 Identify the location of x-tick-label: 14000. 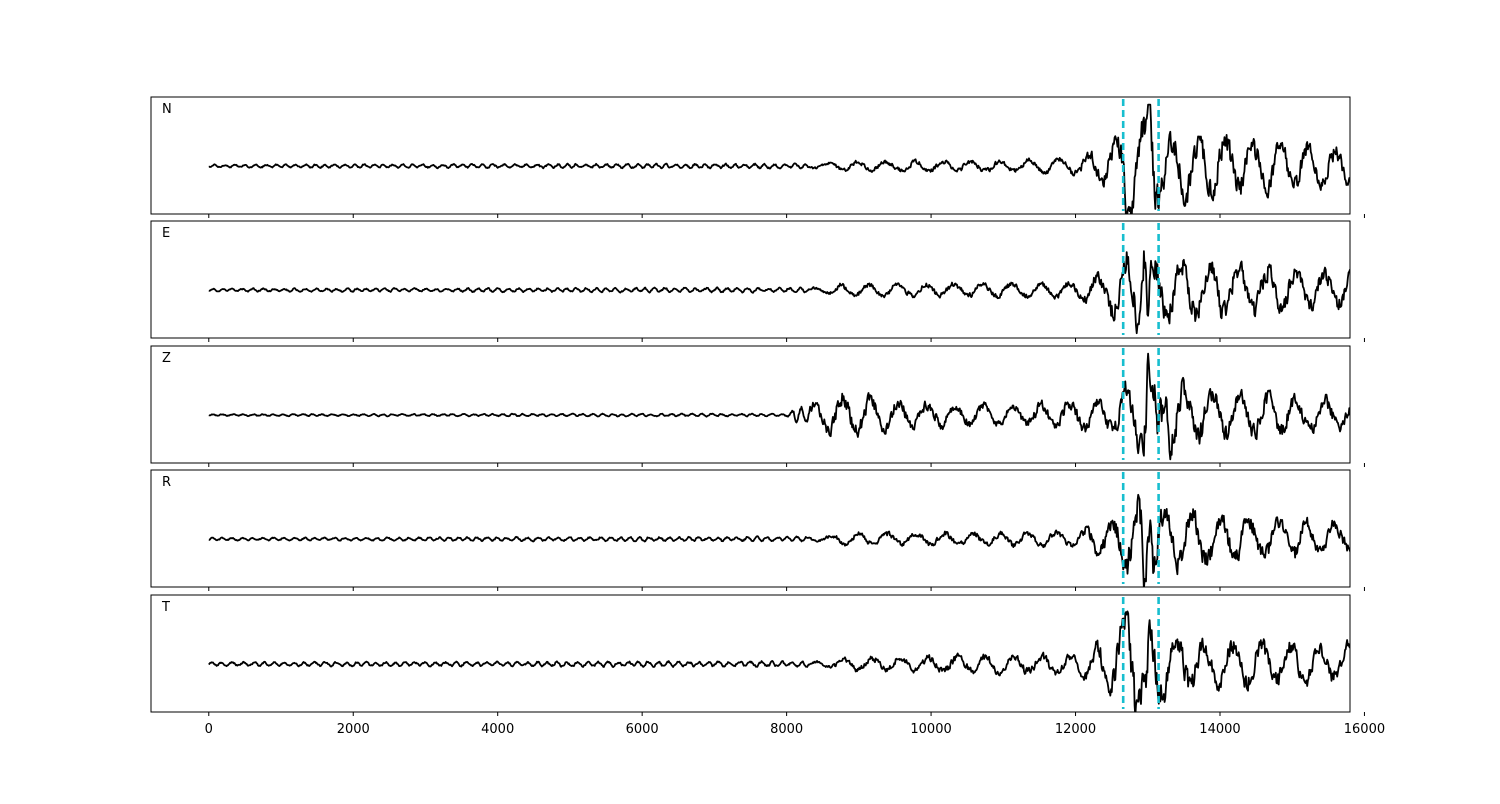
(1219, 729).